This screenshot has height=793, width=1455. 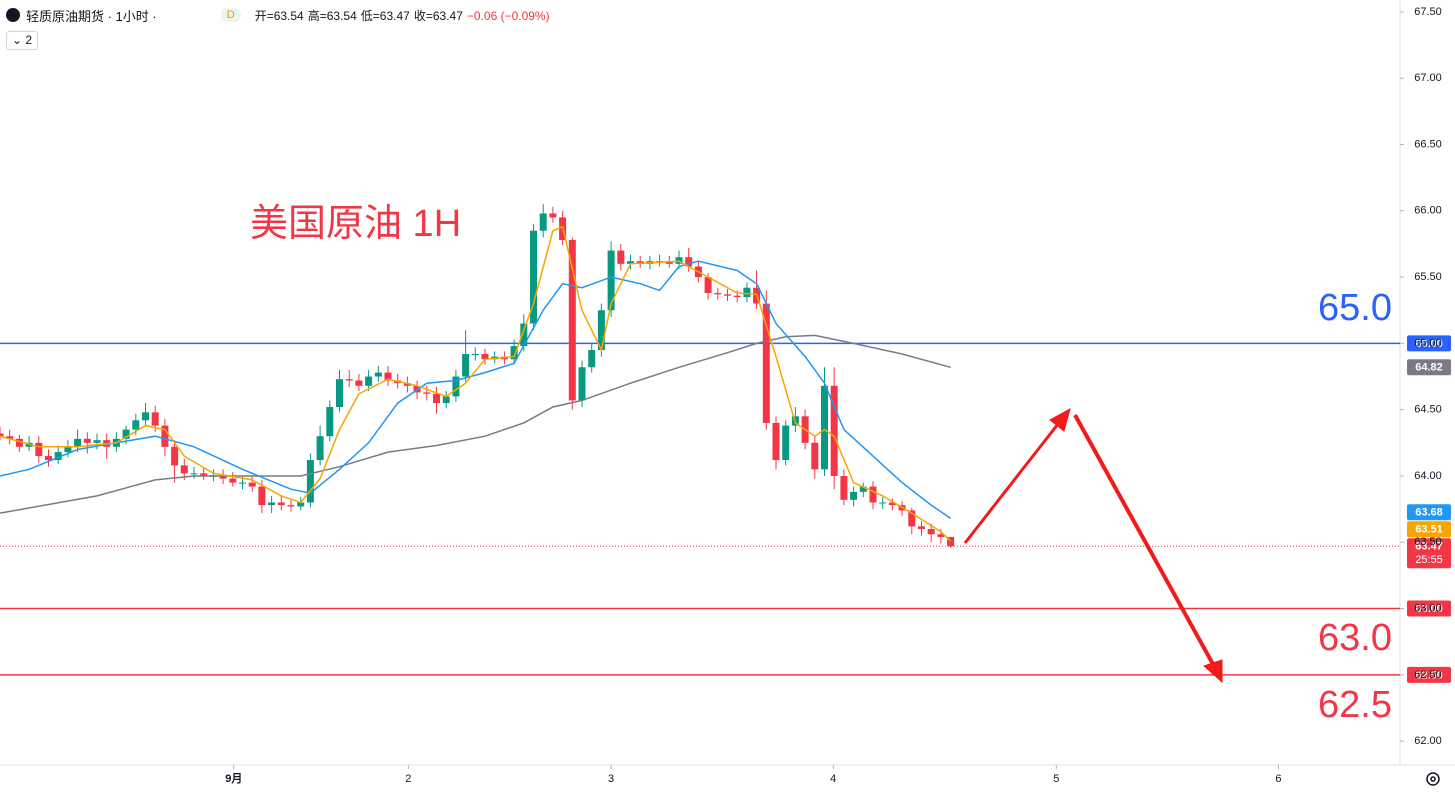 I want to click on x-tick-label: 6, so click(x=1278, y=779).